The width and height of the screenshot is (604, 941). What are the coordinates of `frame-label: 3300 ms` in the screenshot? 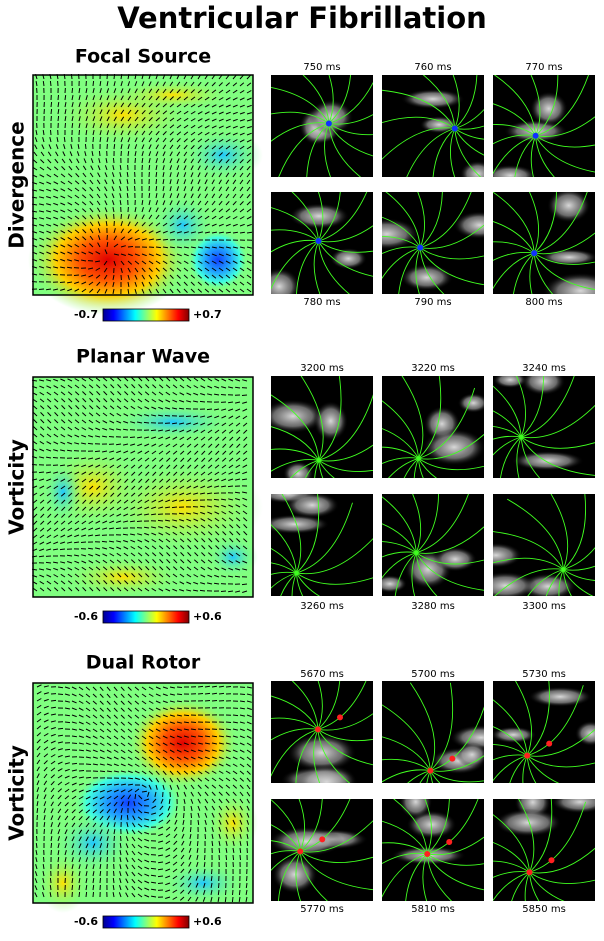 It's located at (544, 606).